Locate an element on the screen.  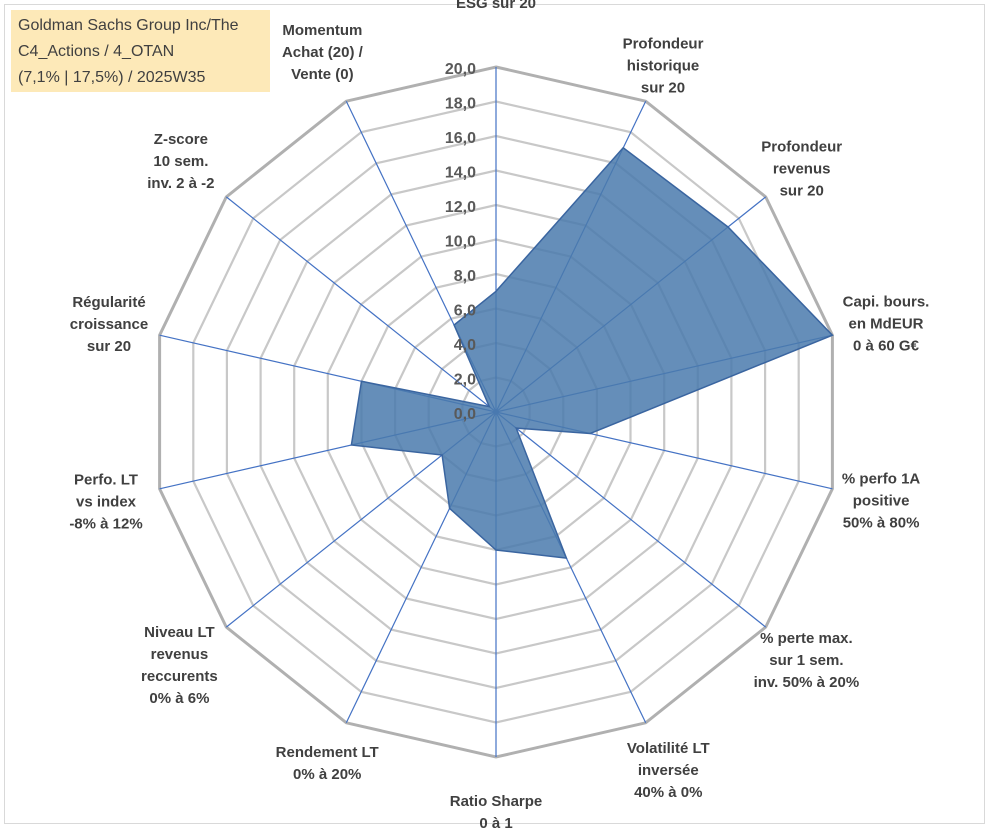
radar-axis-label: Volatilité LT inversée 40% à 0% is located at coordinates (668, 770).